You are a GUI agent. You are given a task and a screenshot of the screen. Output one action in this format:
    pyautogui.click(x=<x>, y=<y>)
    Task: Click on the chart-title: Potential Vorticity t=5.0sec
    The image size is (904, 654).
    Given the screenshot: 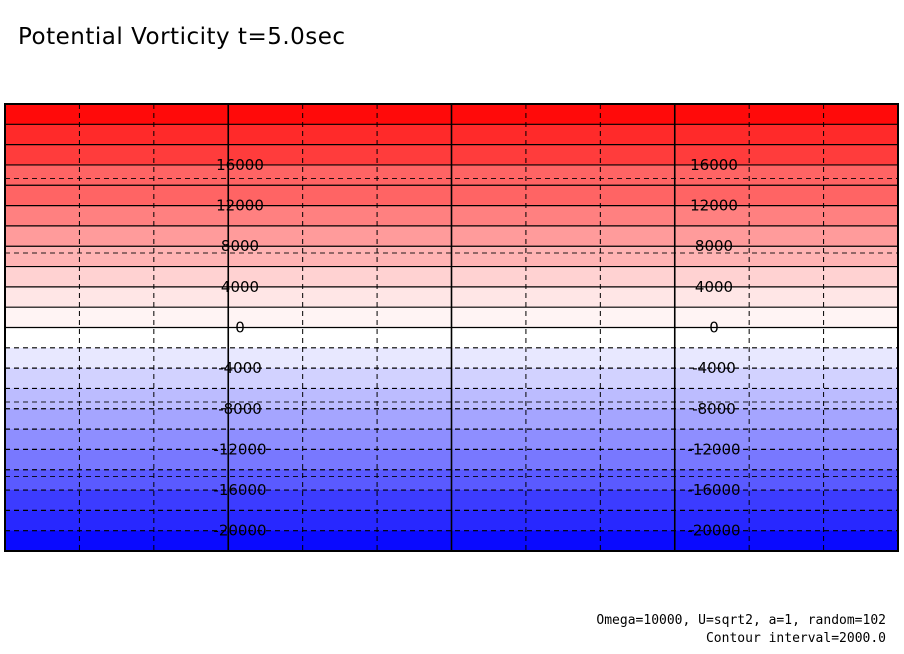 What is the action you would take?
    pyautogui.click(x=182, y=37)
    